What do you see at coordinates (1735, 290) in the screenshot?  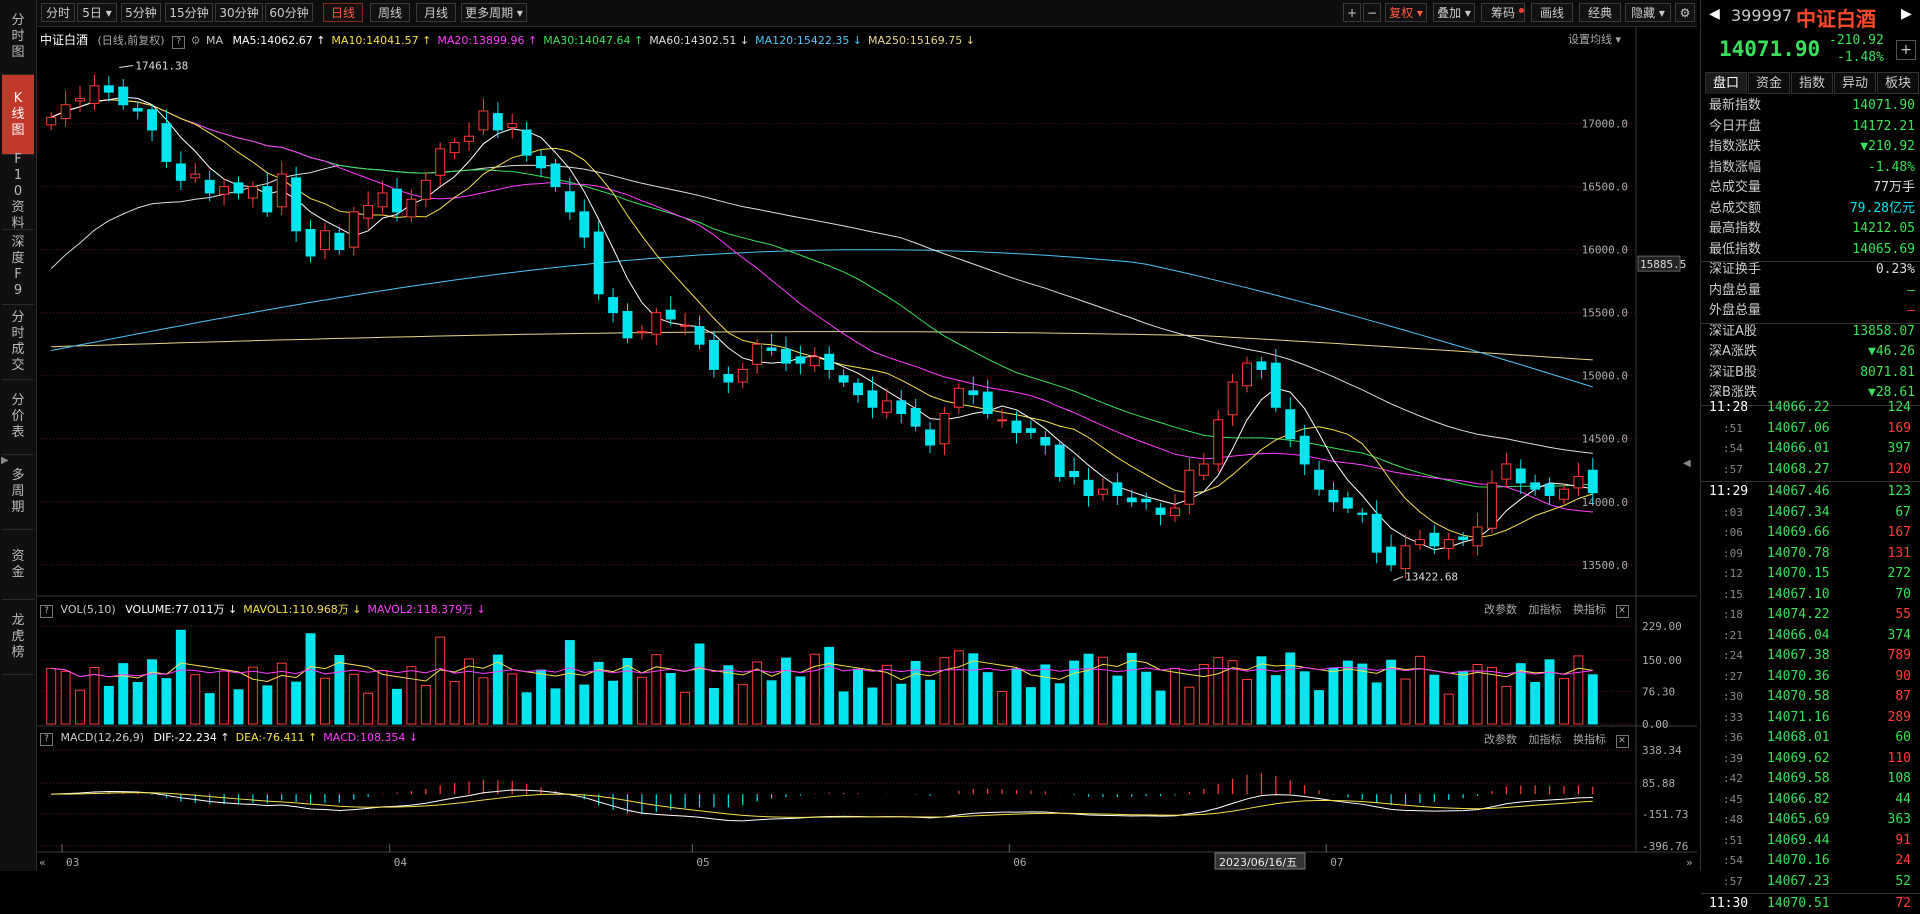 I see `stat-label: 内盘总量` at bounding box center [1735, 290].